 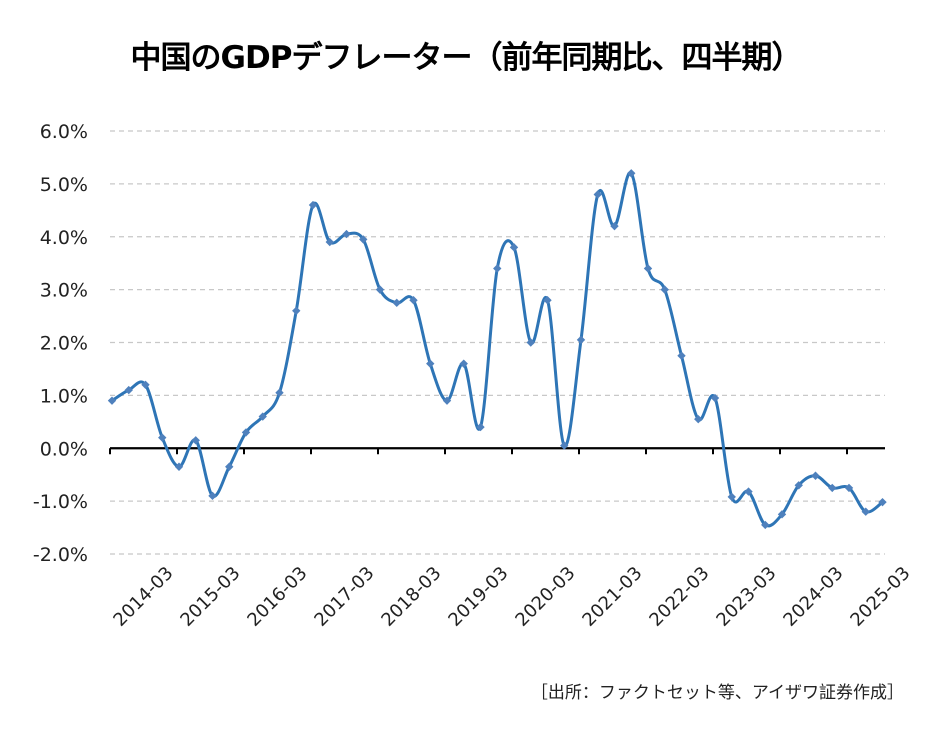 What do you see at coordinates (64, 344) in the screenshot?
I see `y-tick-label: 2.0%` at bounding box center [64, 344].